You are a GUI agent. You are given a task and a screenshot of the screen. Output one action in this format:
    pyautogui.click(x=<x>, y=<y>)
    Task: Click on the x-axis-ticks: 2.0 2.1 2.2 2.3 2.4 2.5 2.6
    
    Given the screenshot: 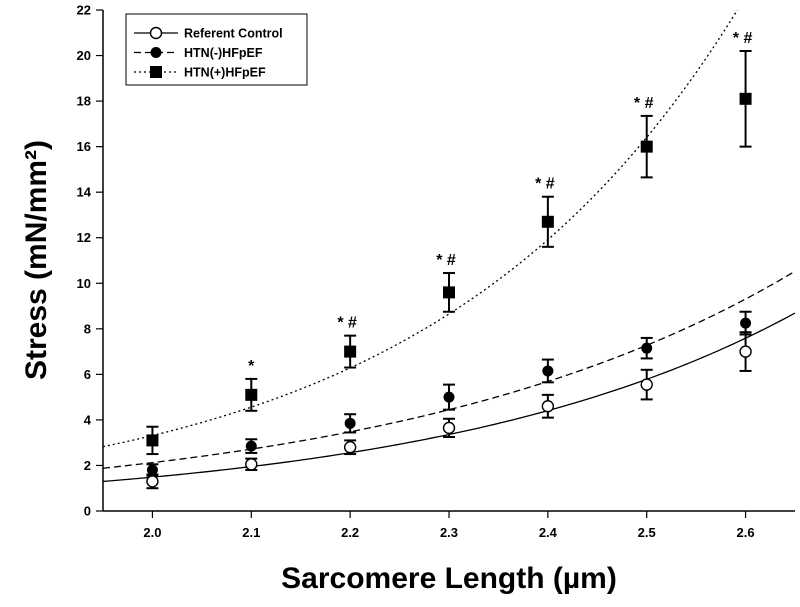 What is the action you would take?
    pyautogui.click(x=449, y=525)
    